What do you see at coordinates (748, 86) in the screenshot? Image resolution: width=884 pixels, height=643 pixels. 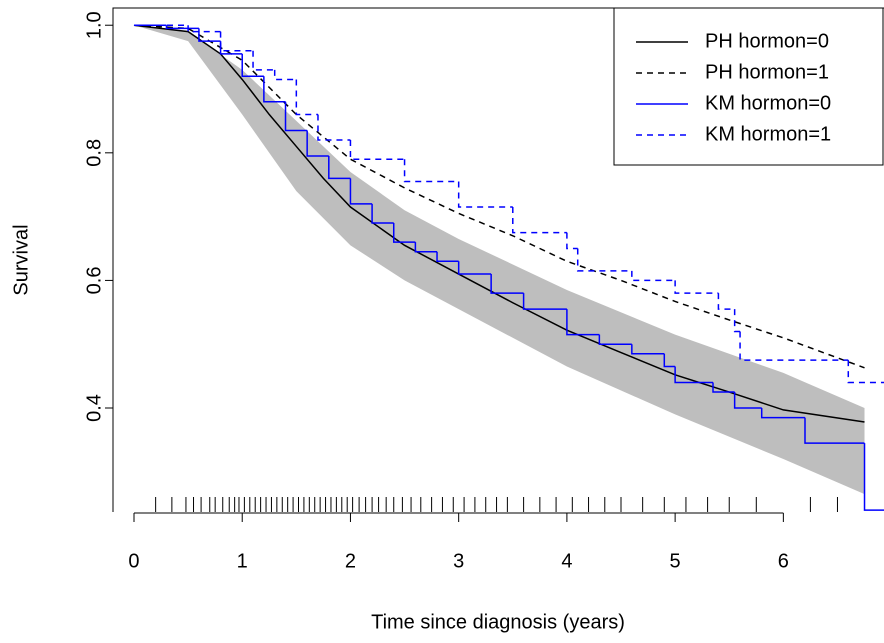 I see `legend-box` at bounding box center [748, 86].